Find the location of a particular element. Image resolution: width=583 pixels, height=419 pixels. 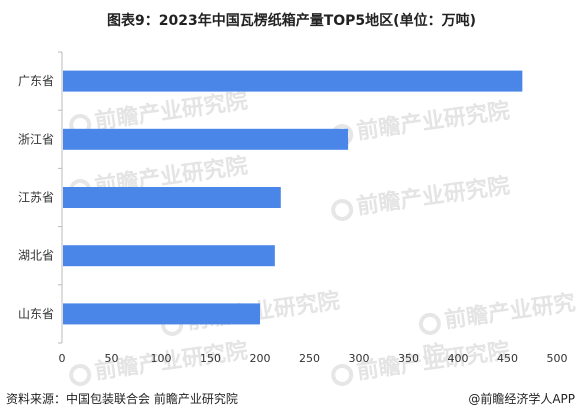

x-tick-label: 100 is located at coordinates (161, 358).